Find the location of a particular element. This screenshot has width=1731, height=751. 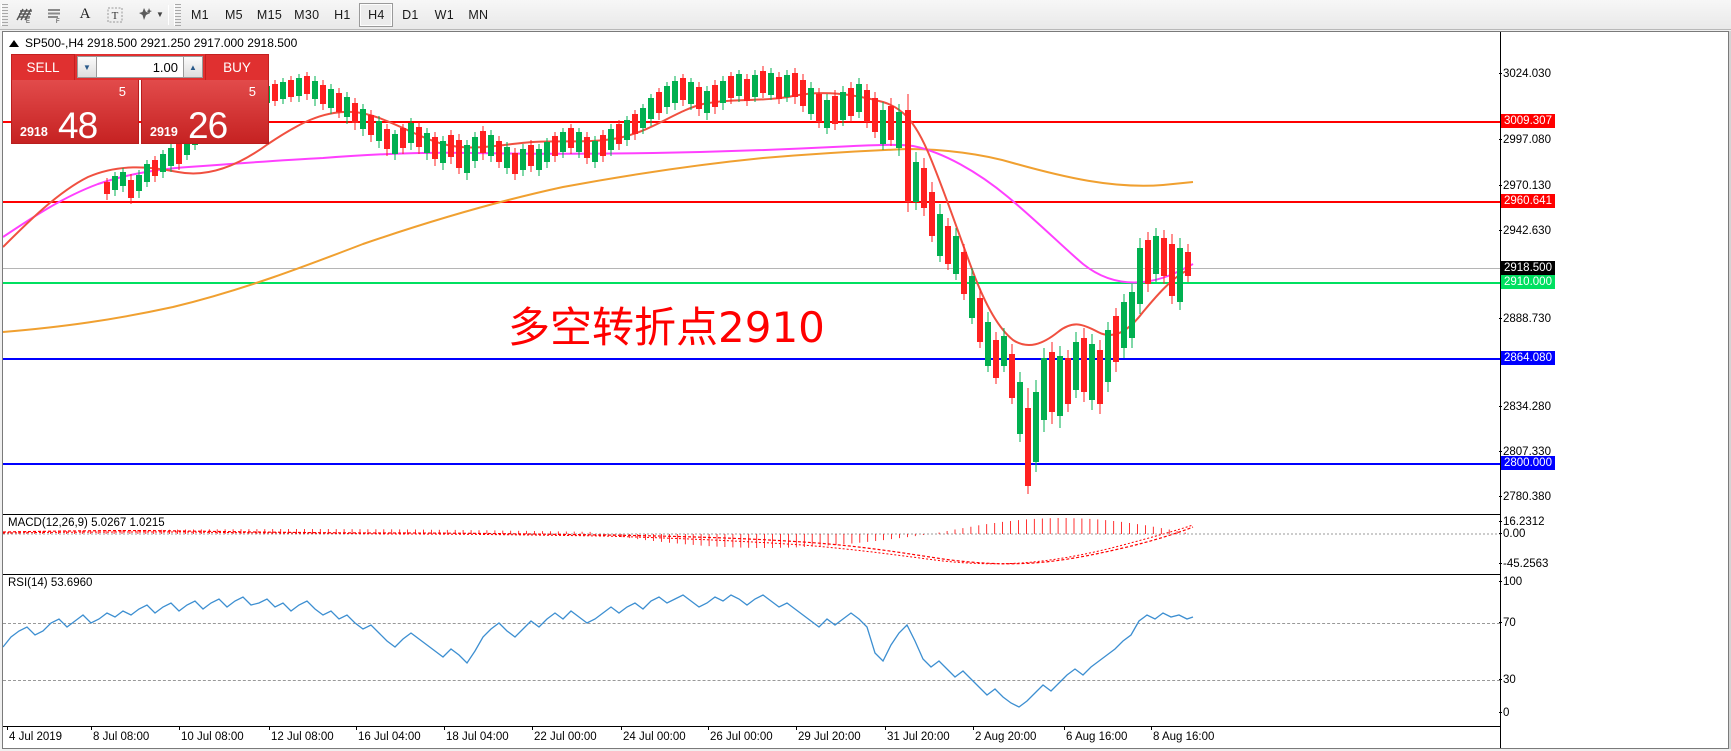

level-tag-2800: 2800.000 is located at coordinates (1528, 463).